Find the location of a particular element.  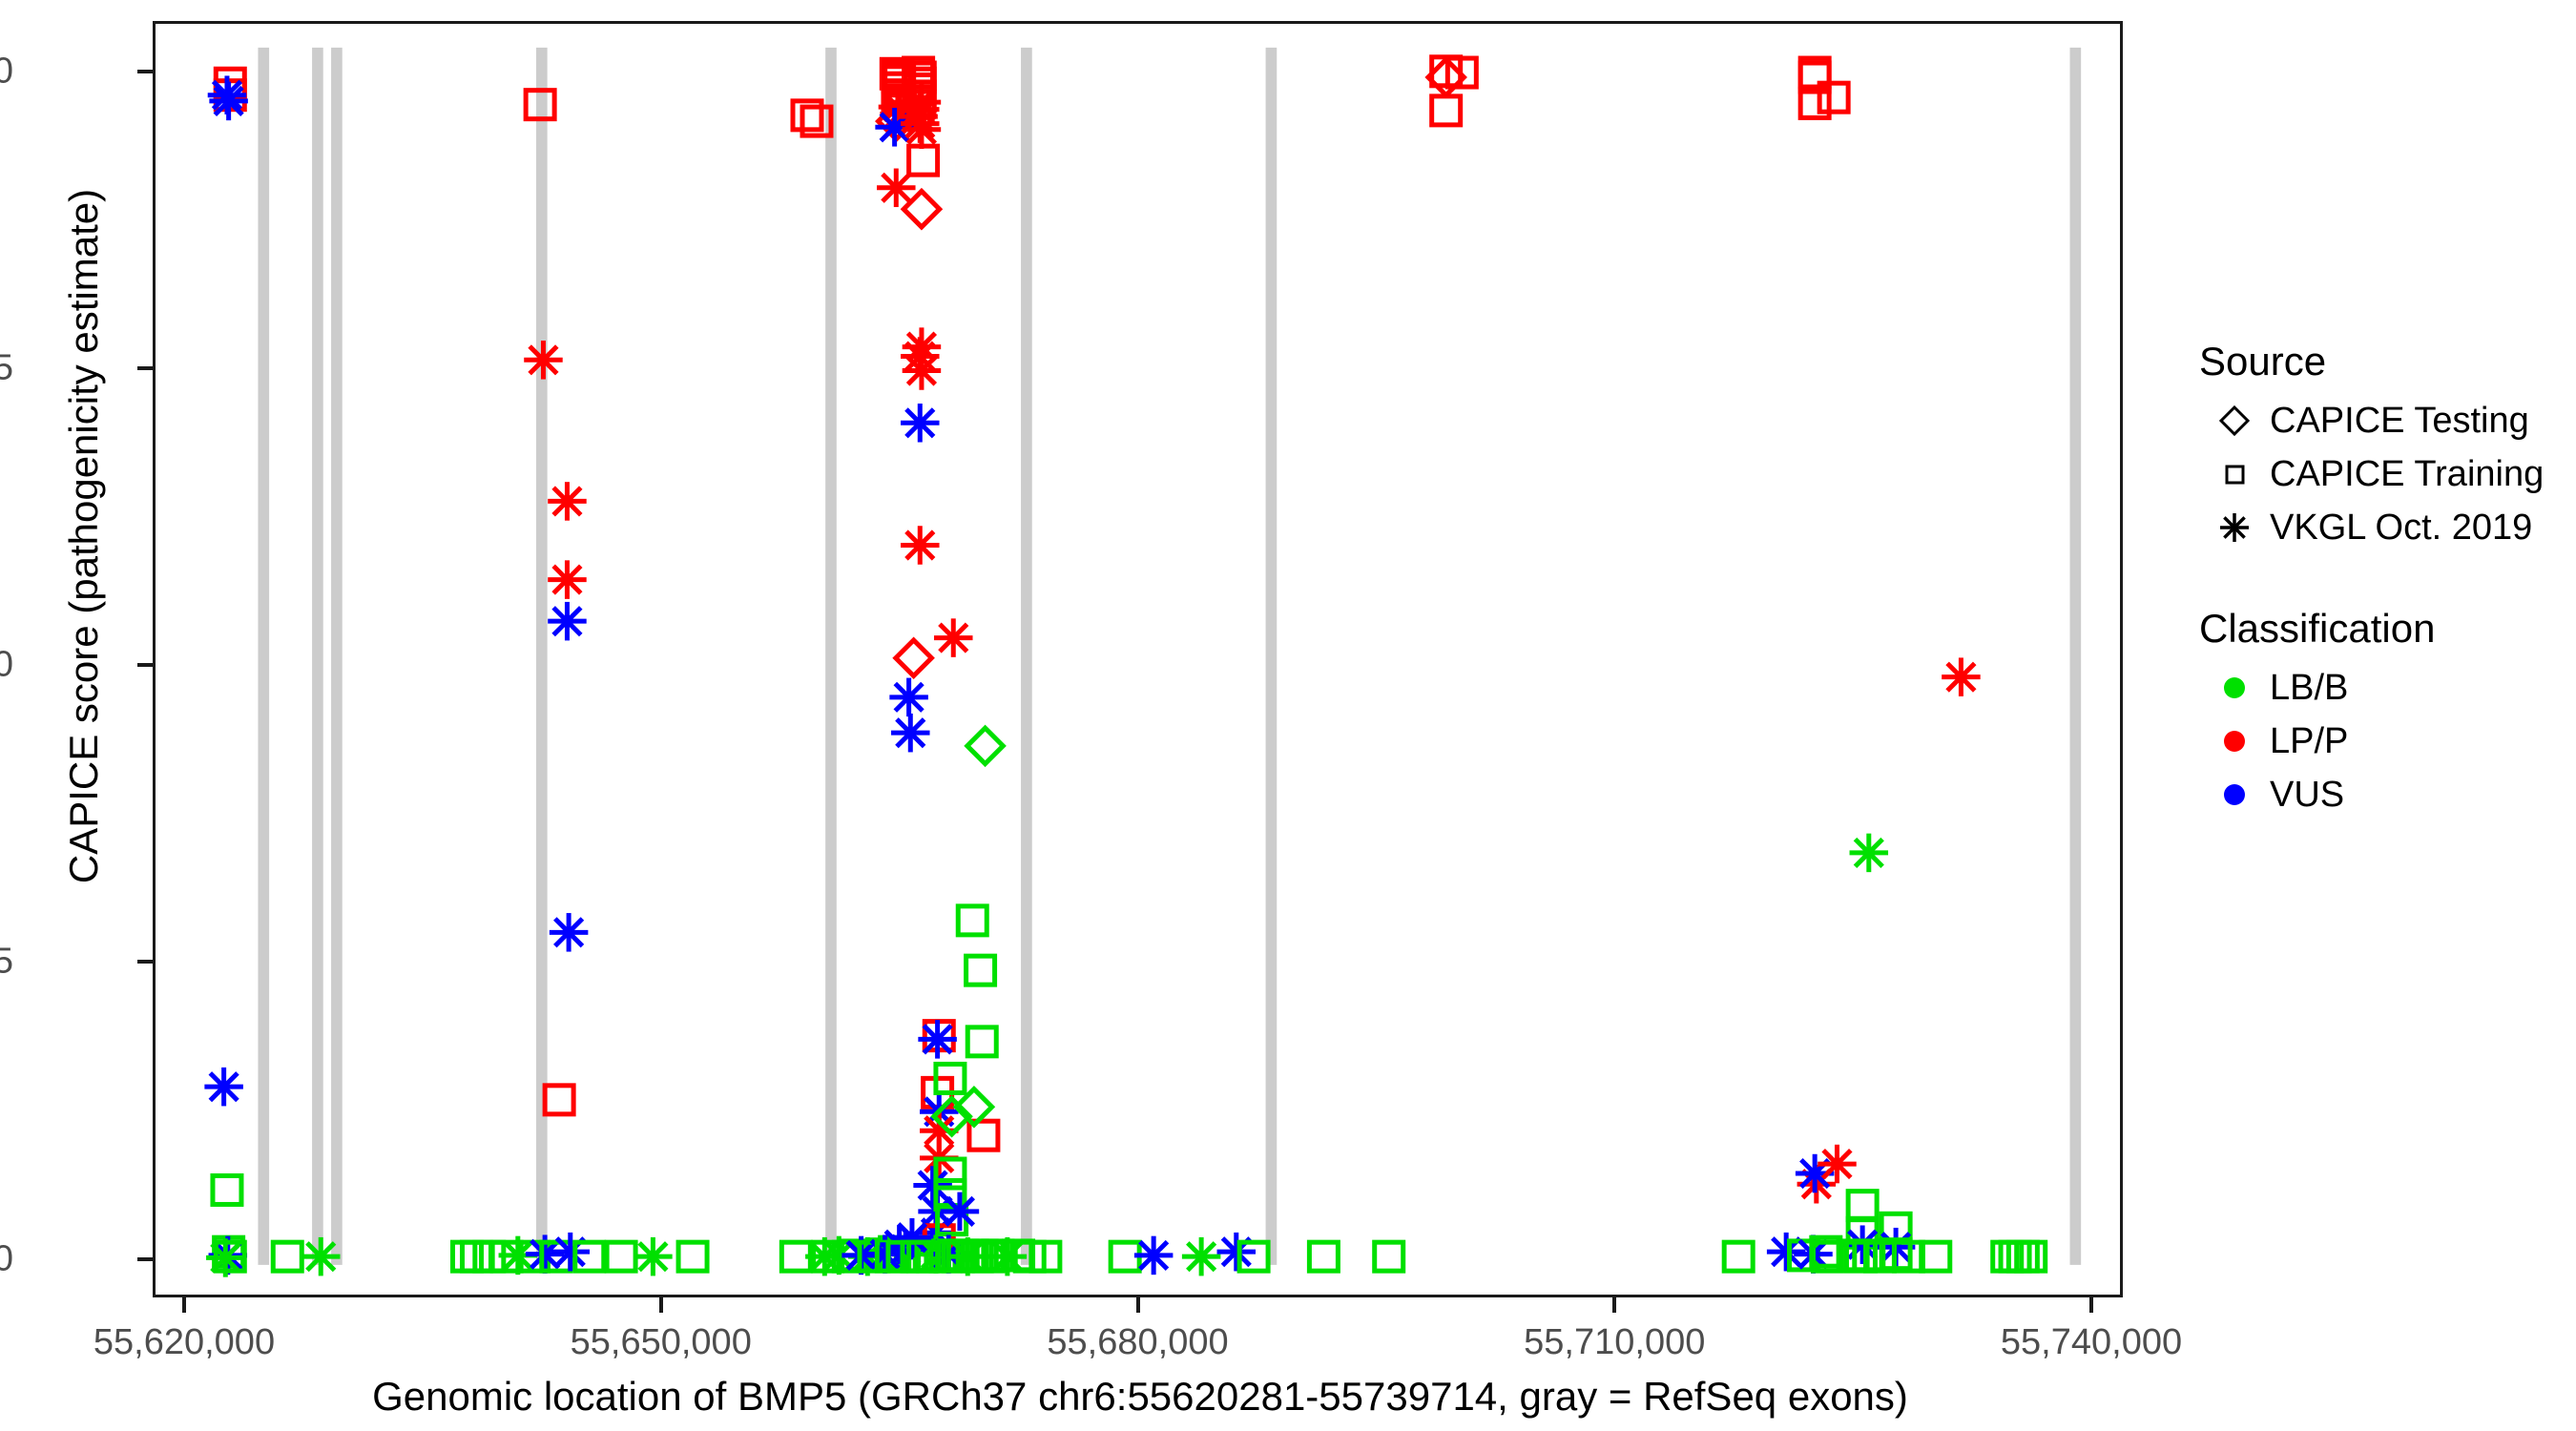

x-tick-label: 55,650,000 is located at coordinates (661, 1342).